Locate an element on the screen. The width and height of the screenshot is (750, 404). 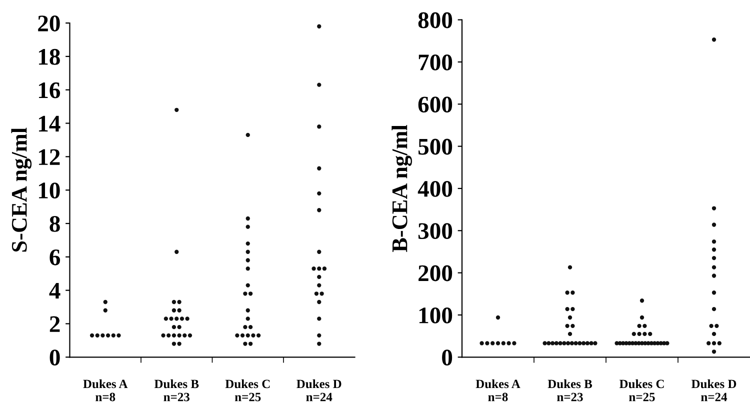
y-tick-label: 2 is located at coordinates (55, 324).